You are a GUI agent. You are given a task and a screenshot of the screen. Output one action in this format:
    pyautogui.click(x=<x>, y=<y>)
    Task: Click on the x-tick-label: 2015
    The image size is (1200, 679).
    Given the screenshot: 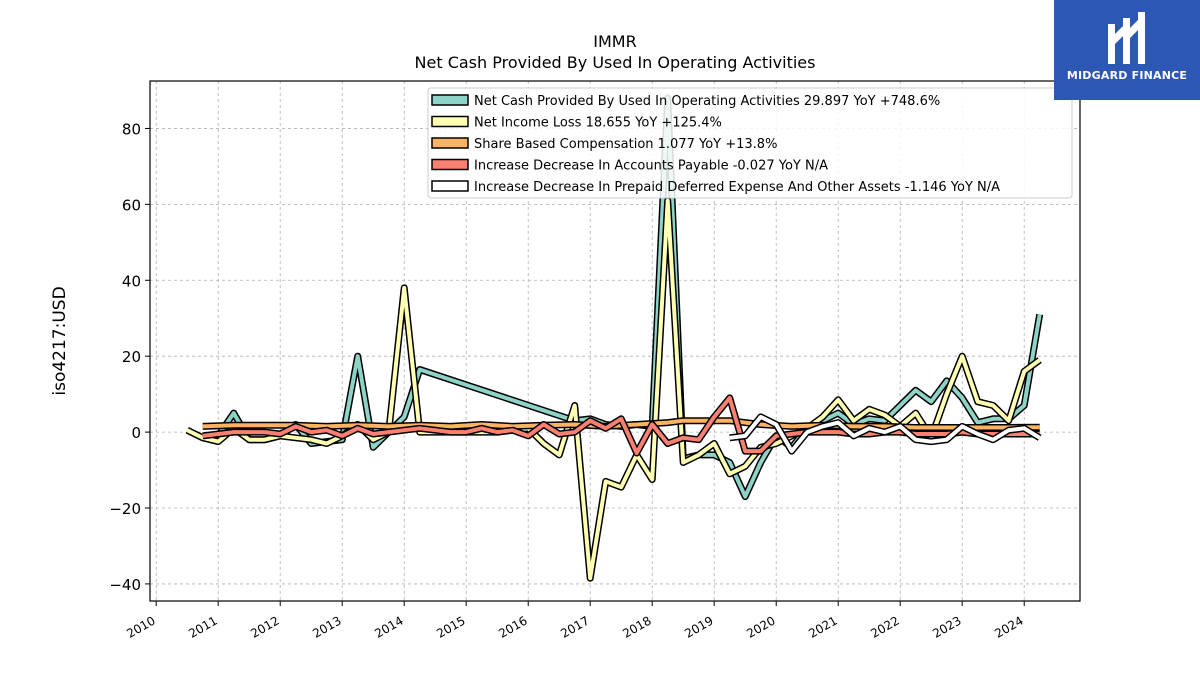 What is the action you would take?
    pyautogui.click(x=450, y=626)
    